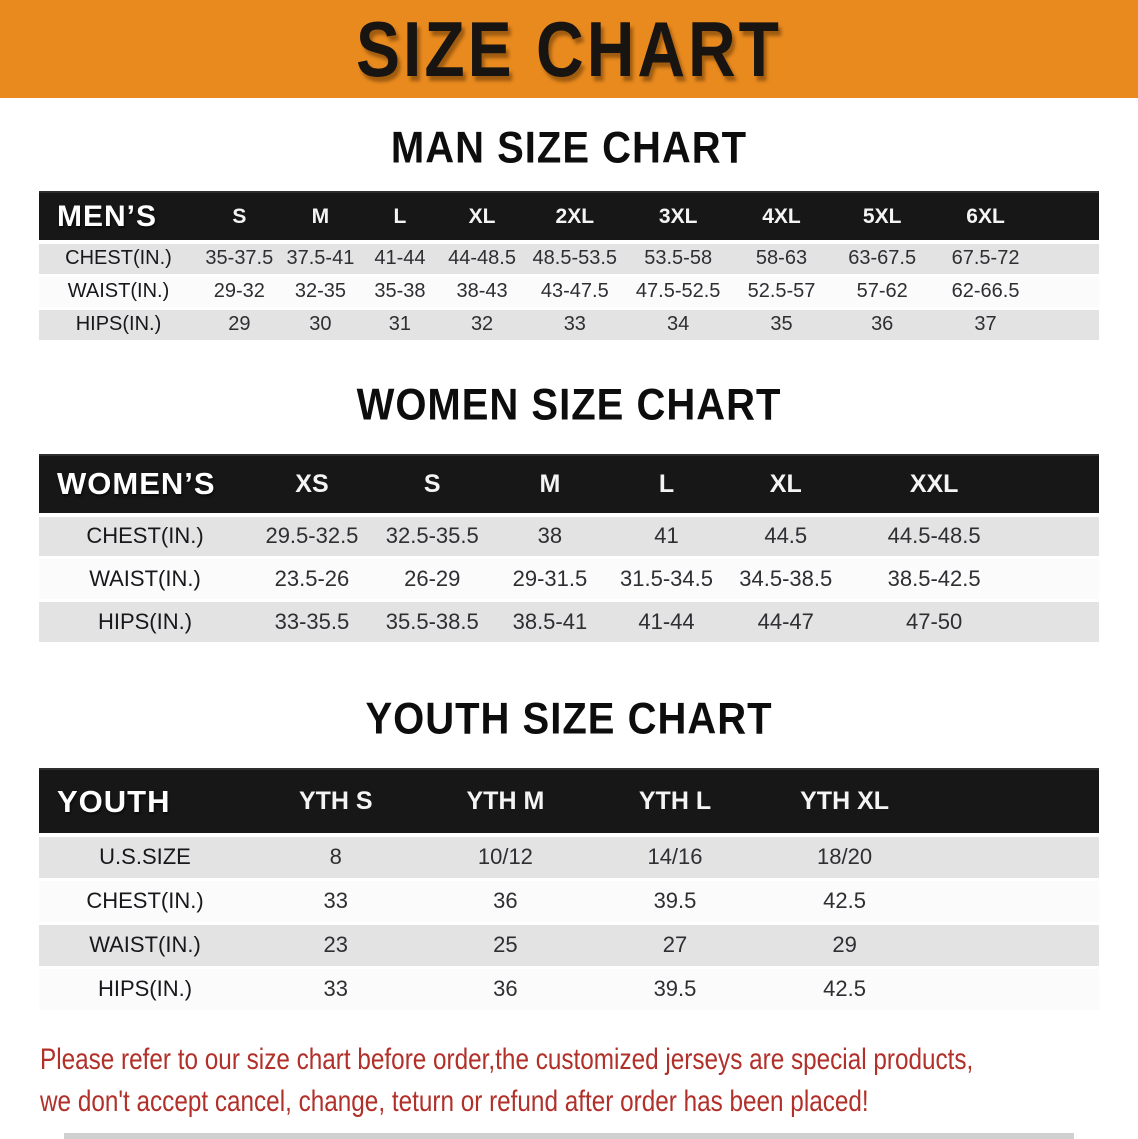 This screenshot has height=1139, width=1138. What do you see at coordinates (482, 325) in the screenshot?
I see `measurement-value: 32` at bounding box center [482, 325].